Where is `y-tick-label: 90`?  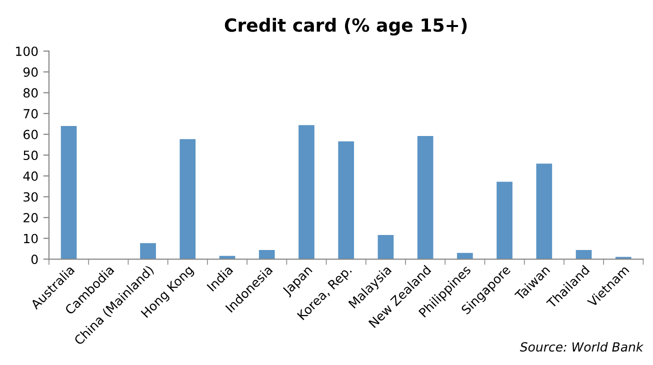
y-tick-label: 90 is located at coordinates (30, 72).